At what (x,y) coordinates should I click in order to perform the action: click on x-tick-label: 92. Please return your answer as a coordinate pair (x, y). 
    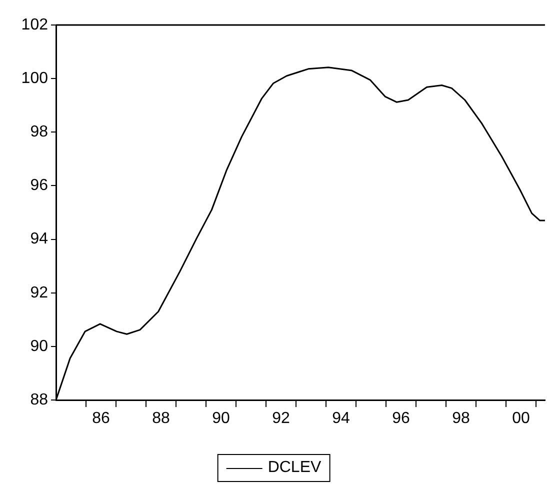
    Looking at the image, I should click on (281, 419).